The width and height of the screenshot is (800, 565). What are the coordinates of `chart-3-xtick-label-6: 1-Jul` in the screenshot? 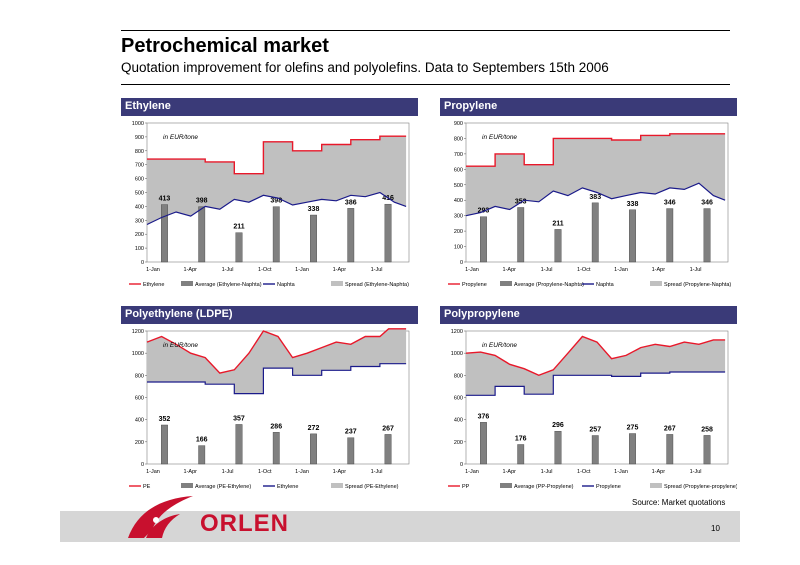 It's located at (696, 472).